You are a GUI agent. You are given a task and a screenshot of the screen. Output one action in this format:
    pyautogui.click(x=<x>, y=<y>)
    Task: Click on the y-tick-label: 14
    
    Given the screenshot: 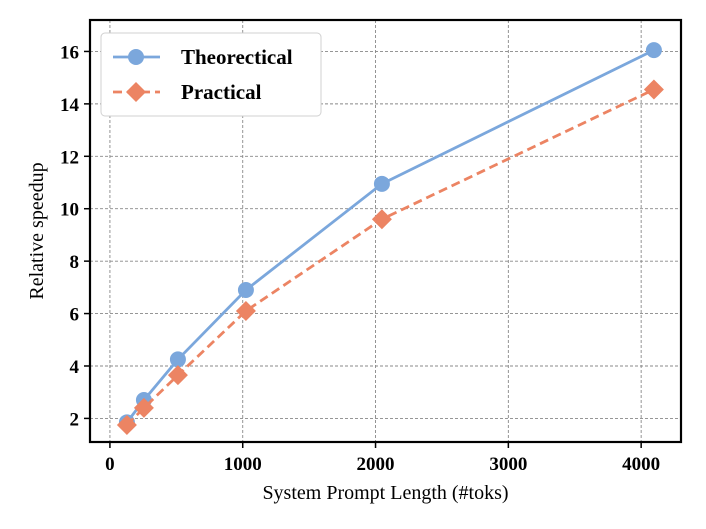 What is the action you would take?
    pyautogui.click(x=70, y=105)
    